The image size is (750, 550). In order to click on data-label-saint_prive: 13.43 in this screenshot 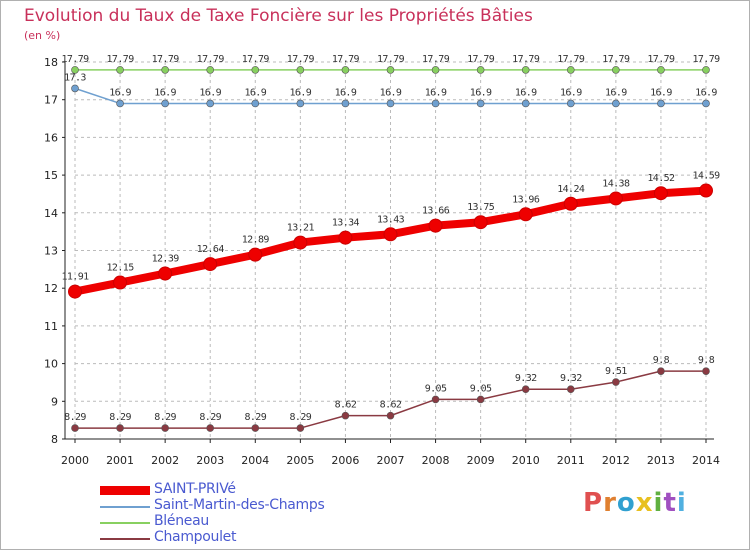, I will do `click(391, 219)`.